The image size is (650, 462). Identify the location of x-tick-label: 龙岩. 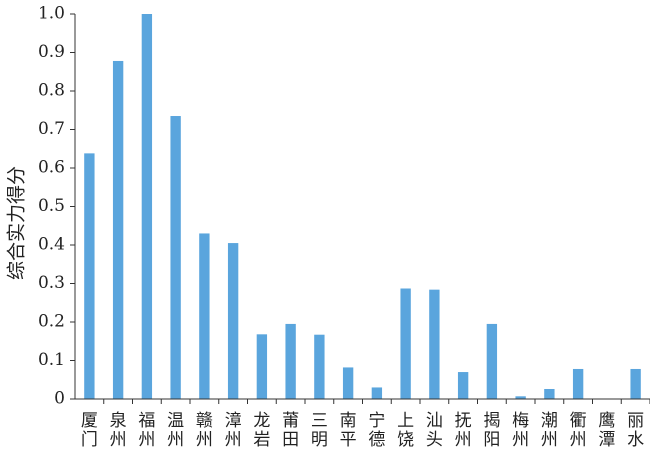
(261, 430).